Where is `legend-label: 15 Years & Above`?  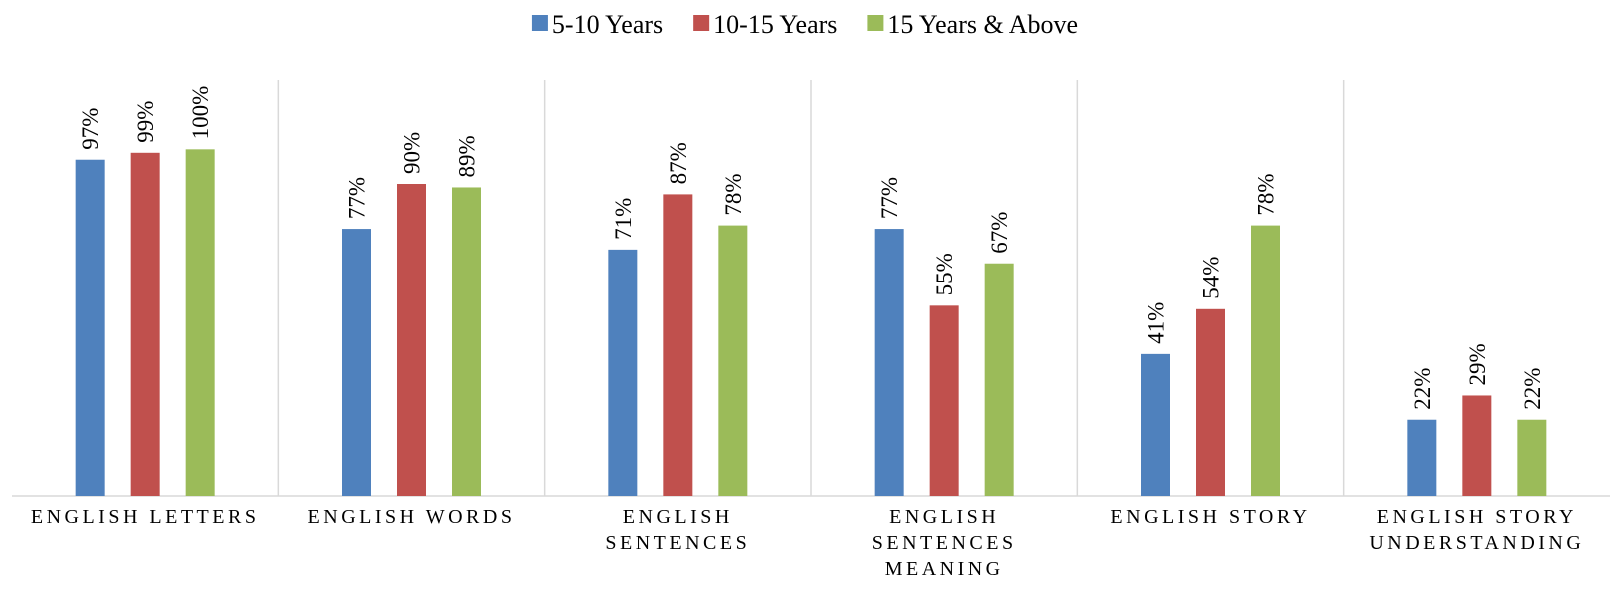
legend-label: 15 Years & Above is located at coordinates (982, 24).